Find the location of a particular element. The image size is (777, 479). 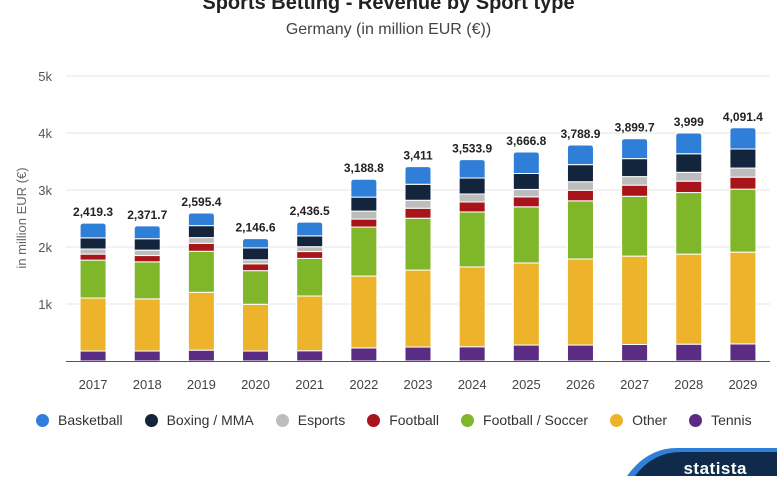

bar-segment-other-2027 is located at coordinates (635, 300).